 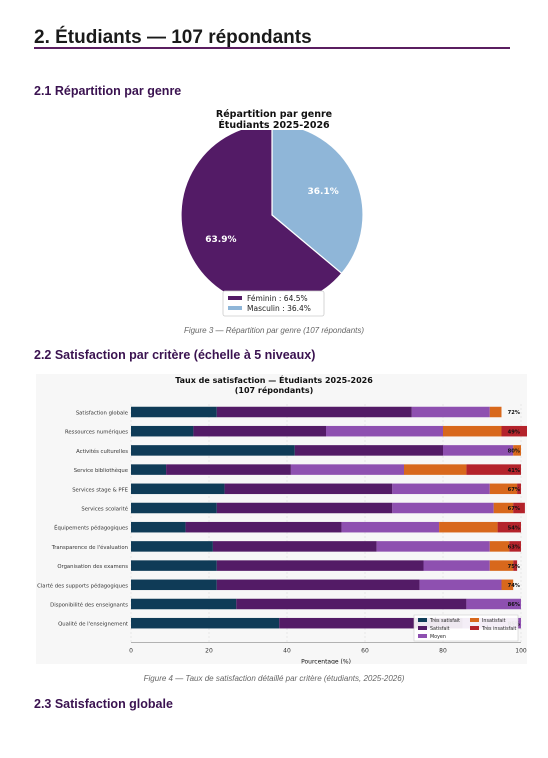 What do you see at coordinates (82, 585) in the screenshot?
I see `y-tick-label: Clarté des supports pédagogiques` at bounding box center [82, 585].